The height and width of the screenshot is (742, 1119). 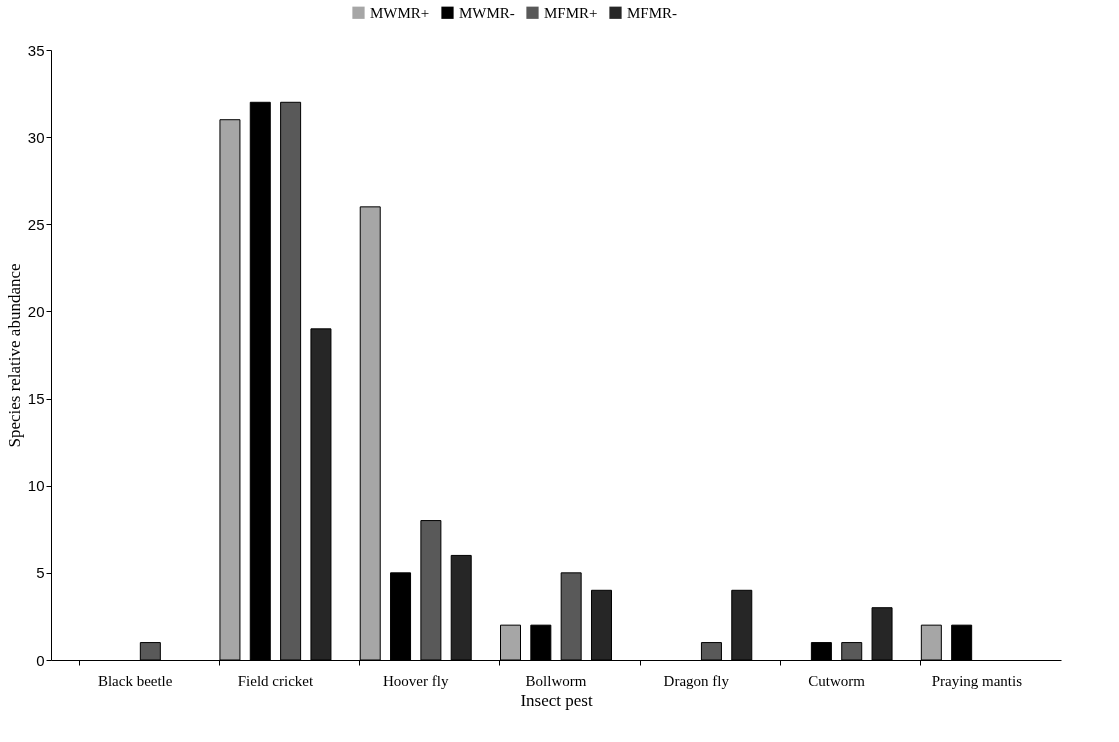 I want to click on y-tick-label: 15, so click(x=36, y=399).